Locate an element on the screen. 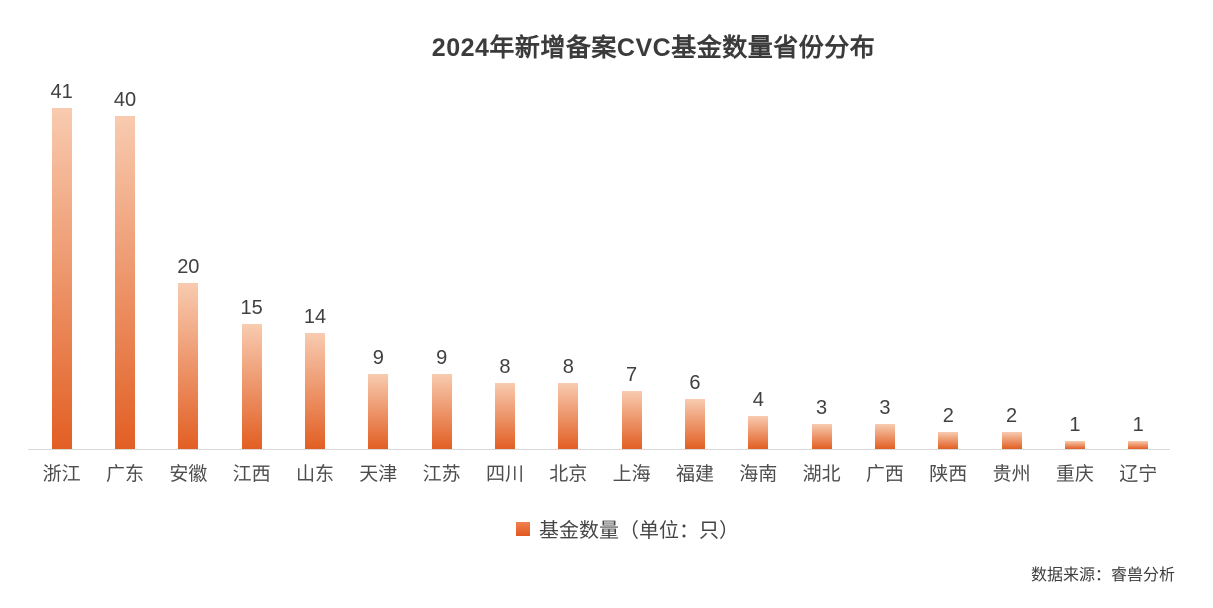 Image resolution: width=1213 pixels, height=608 pixels. bar-group: 15 is located at coordinates (251, 373).